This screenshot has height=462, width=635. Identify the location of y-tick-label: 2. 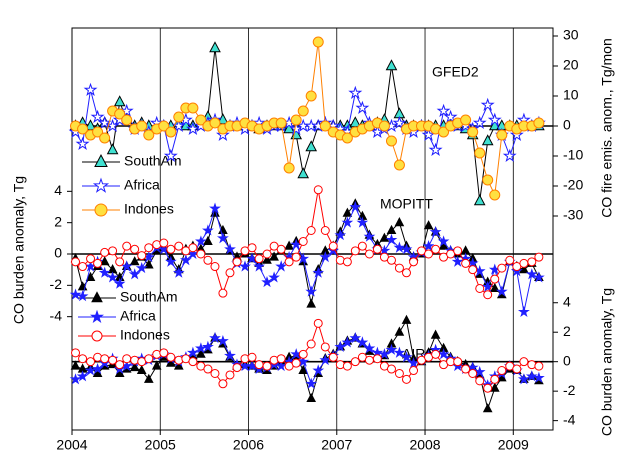
(567, 331).